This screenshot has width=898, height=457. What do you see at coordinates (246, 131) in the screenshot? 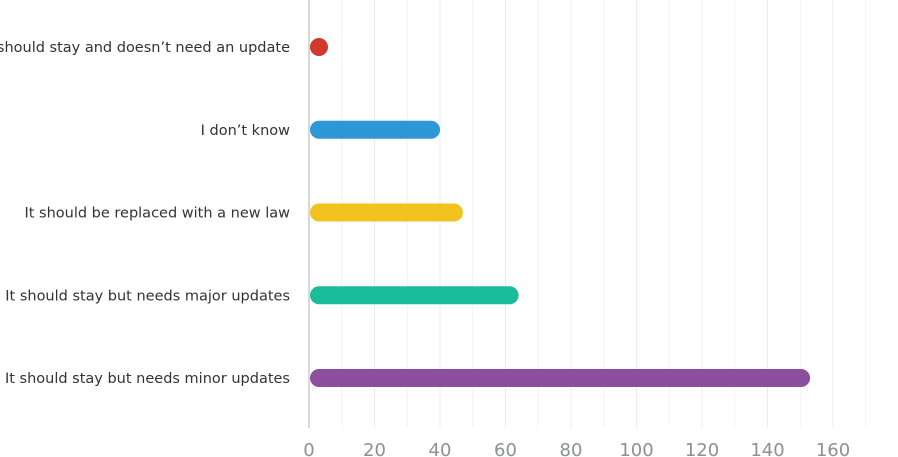
I see `category-label: I don’t know` at bounding box center [246, 131].